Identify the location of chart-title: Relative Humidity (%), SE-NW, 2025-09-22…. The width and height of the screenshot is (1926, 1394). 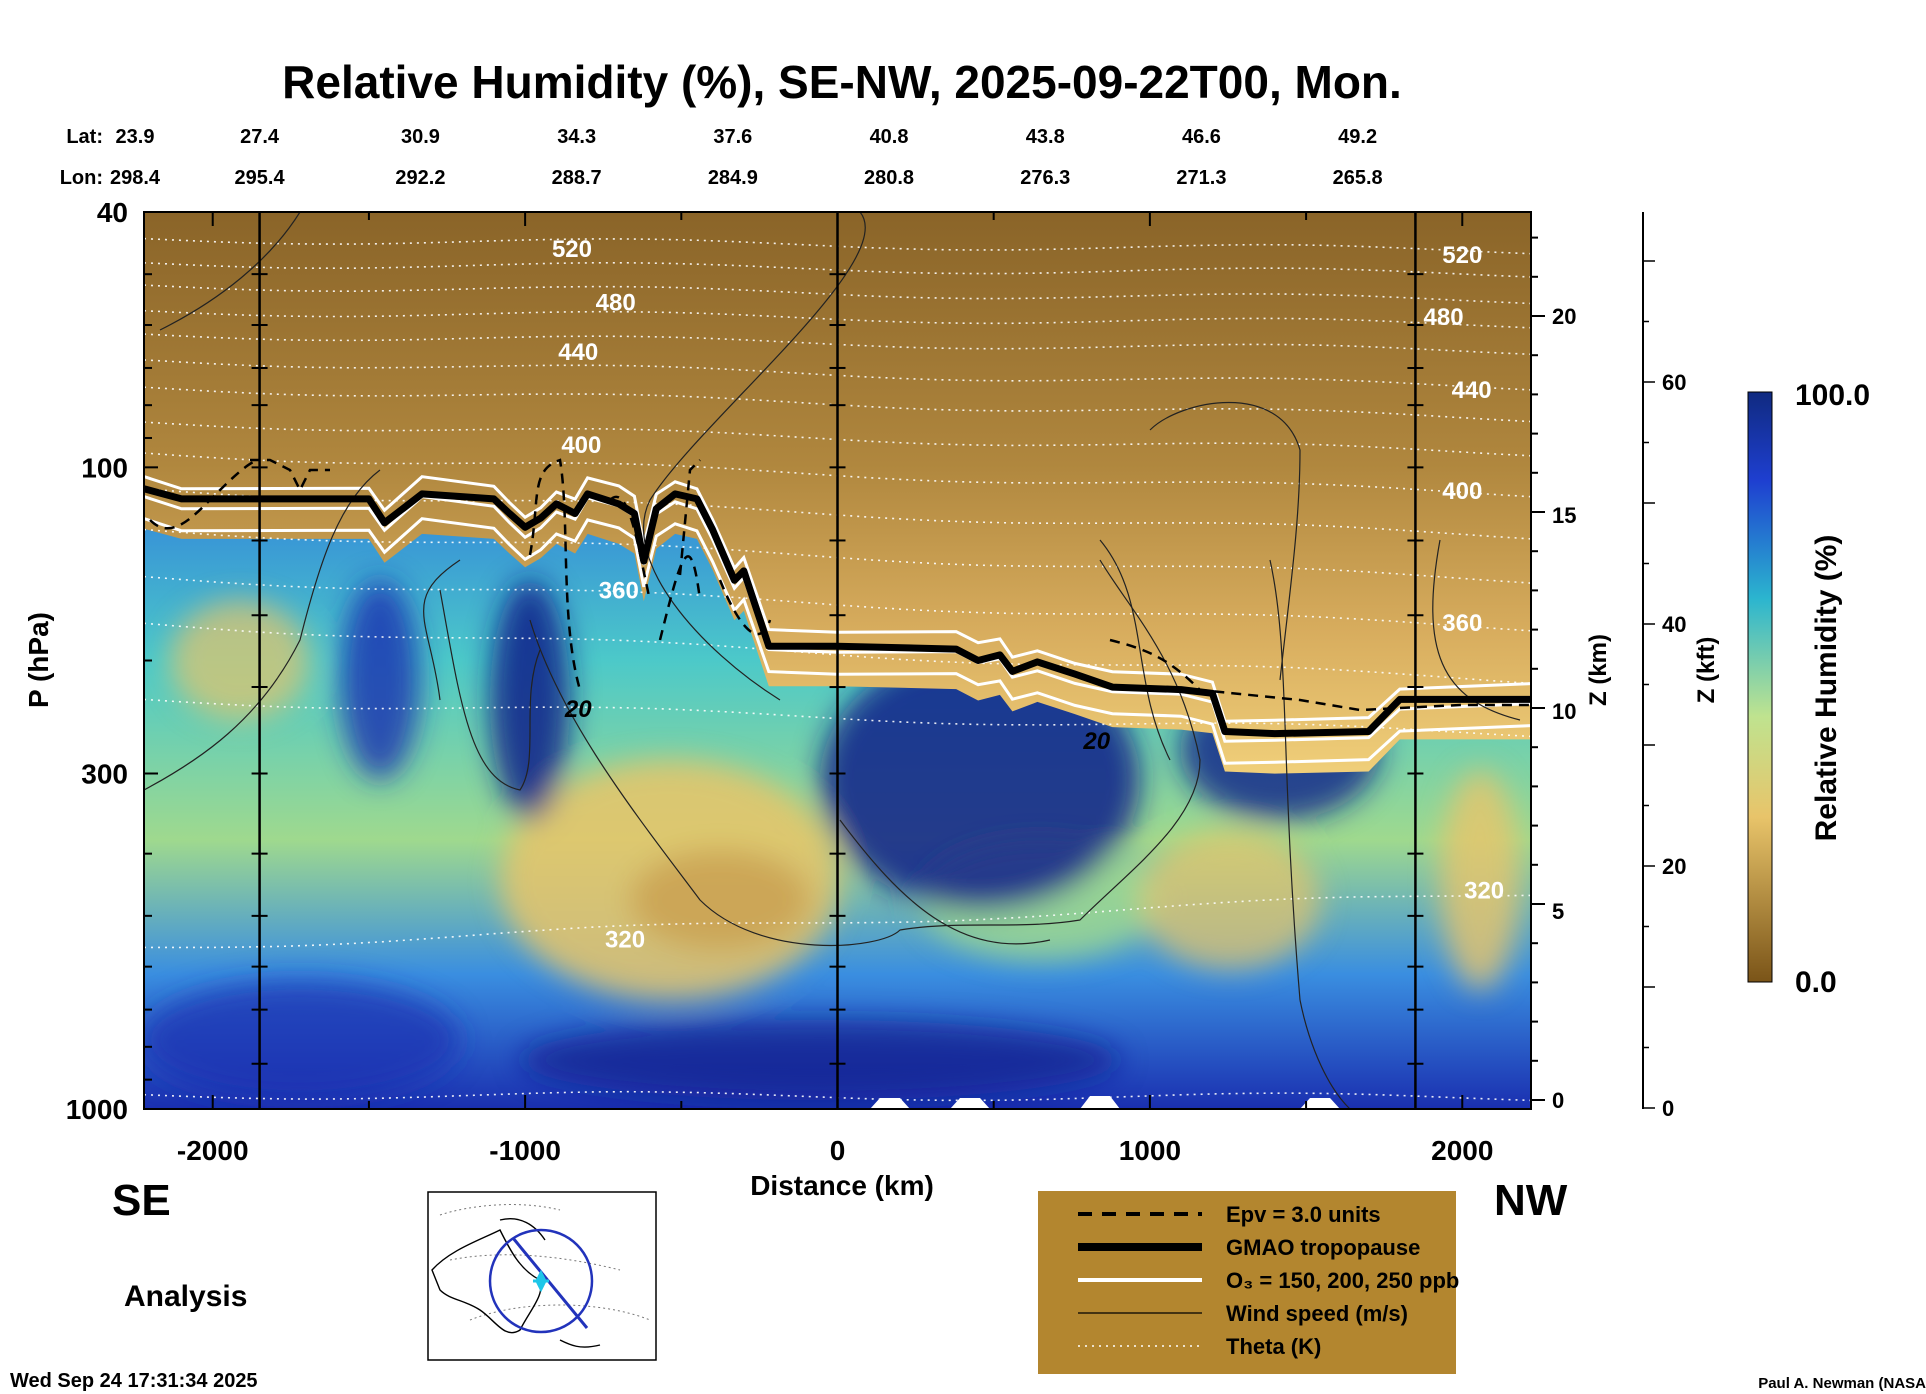
(842, 82).